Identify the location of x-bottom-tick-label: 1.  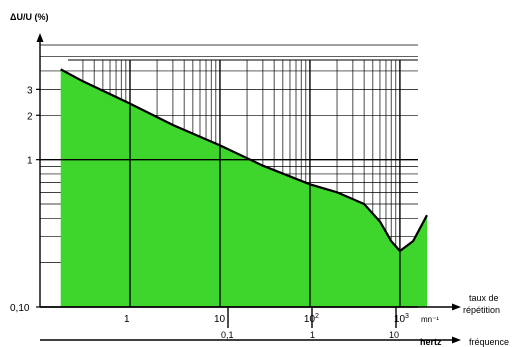
(312, 335).